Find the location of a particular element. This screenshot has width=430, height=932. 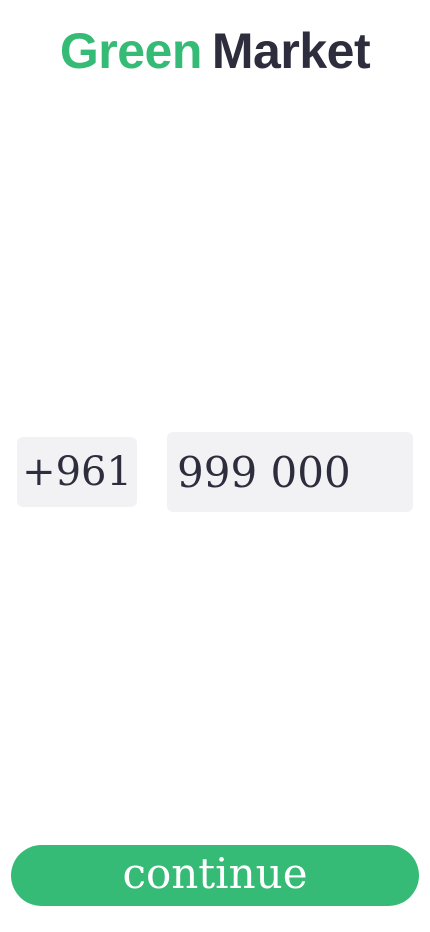

logo-word-green: Green is located at coordinates (131, 51).